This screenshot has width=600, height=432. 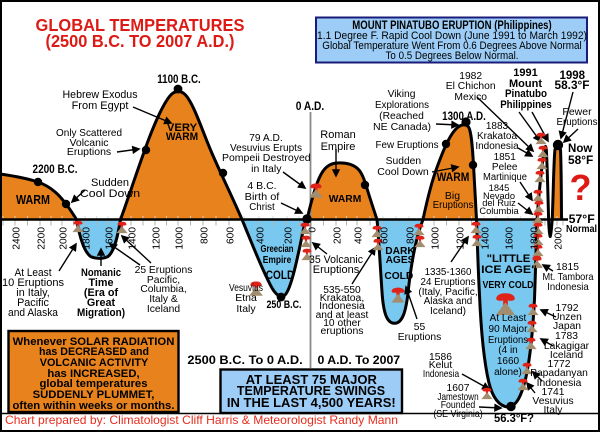 What do you see at coordinates (313, 230) in the screenshot?
I see `svg-text: 0` at bounding box center [313, 230].